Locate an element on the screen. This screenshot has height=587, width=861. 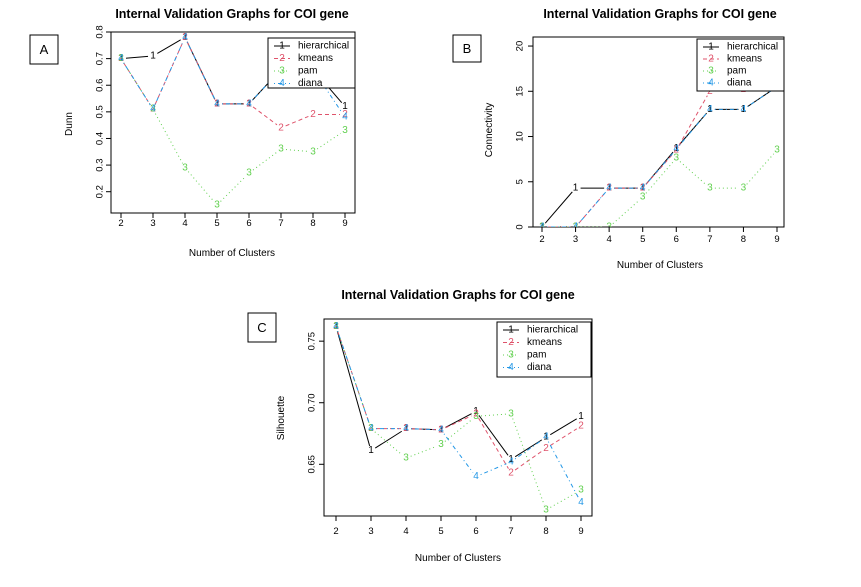
panel-b-title: Internal Validation Graphs for COI gene is located at coordinates (659, 14).